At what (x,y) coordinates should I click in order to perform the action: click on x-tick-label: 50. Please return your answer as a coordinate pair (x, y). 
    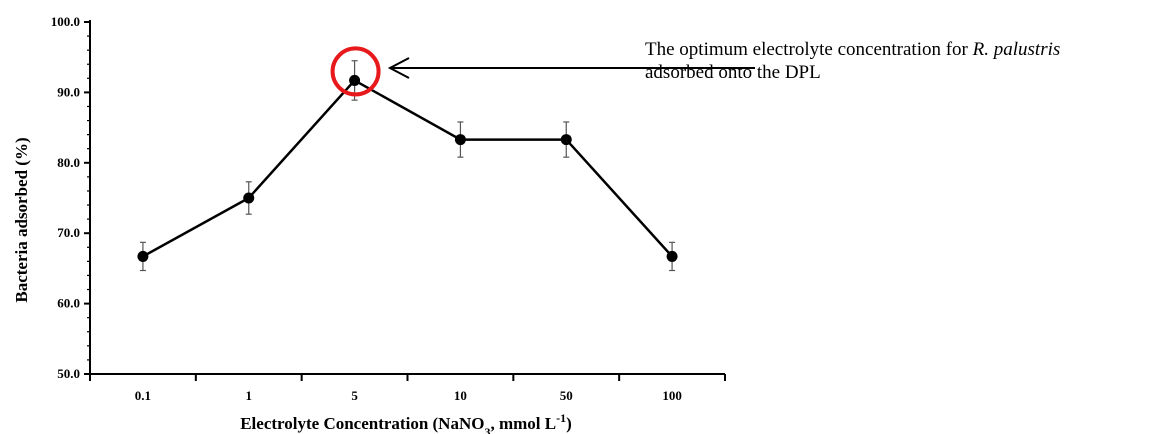
    Looking at the image, I should click on (566, 395).